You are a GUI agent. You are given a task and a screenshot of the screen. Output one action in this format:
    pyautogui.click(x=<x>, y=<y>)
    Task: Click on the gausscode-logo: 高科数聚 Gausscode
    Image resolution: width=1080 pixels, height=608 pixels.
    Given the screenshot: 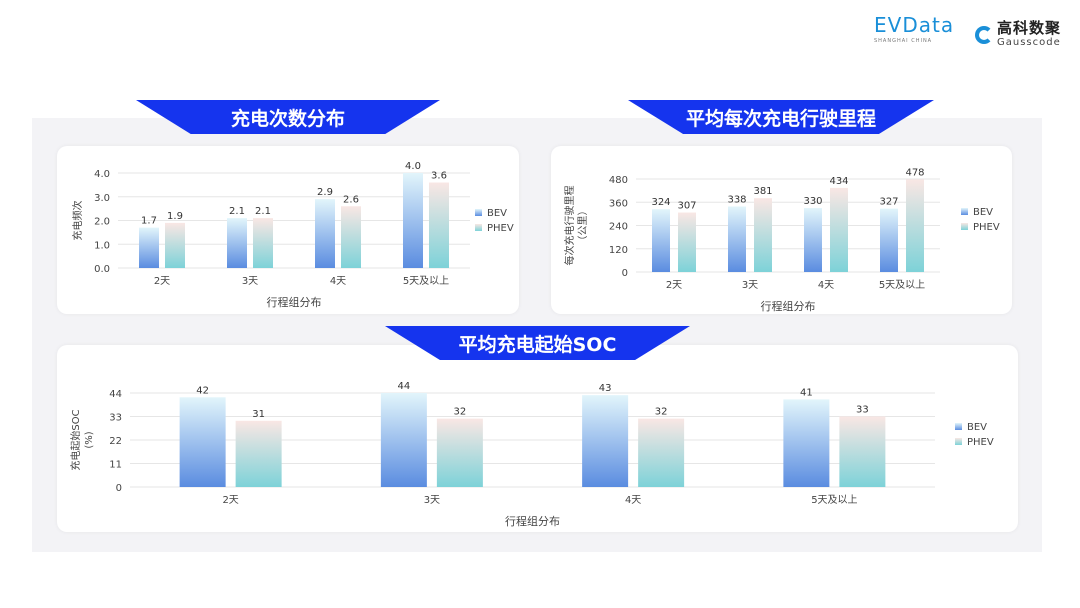 What is the action you would take?
    pyautogui.click(x=1018, y=34)
    